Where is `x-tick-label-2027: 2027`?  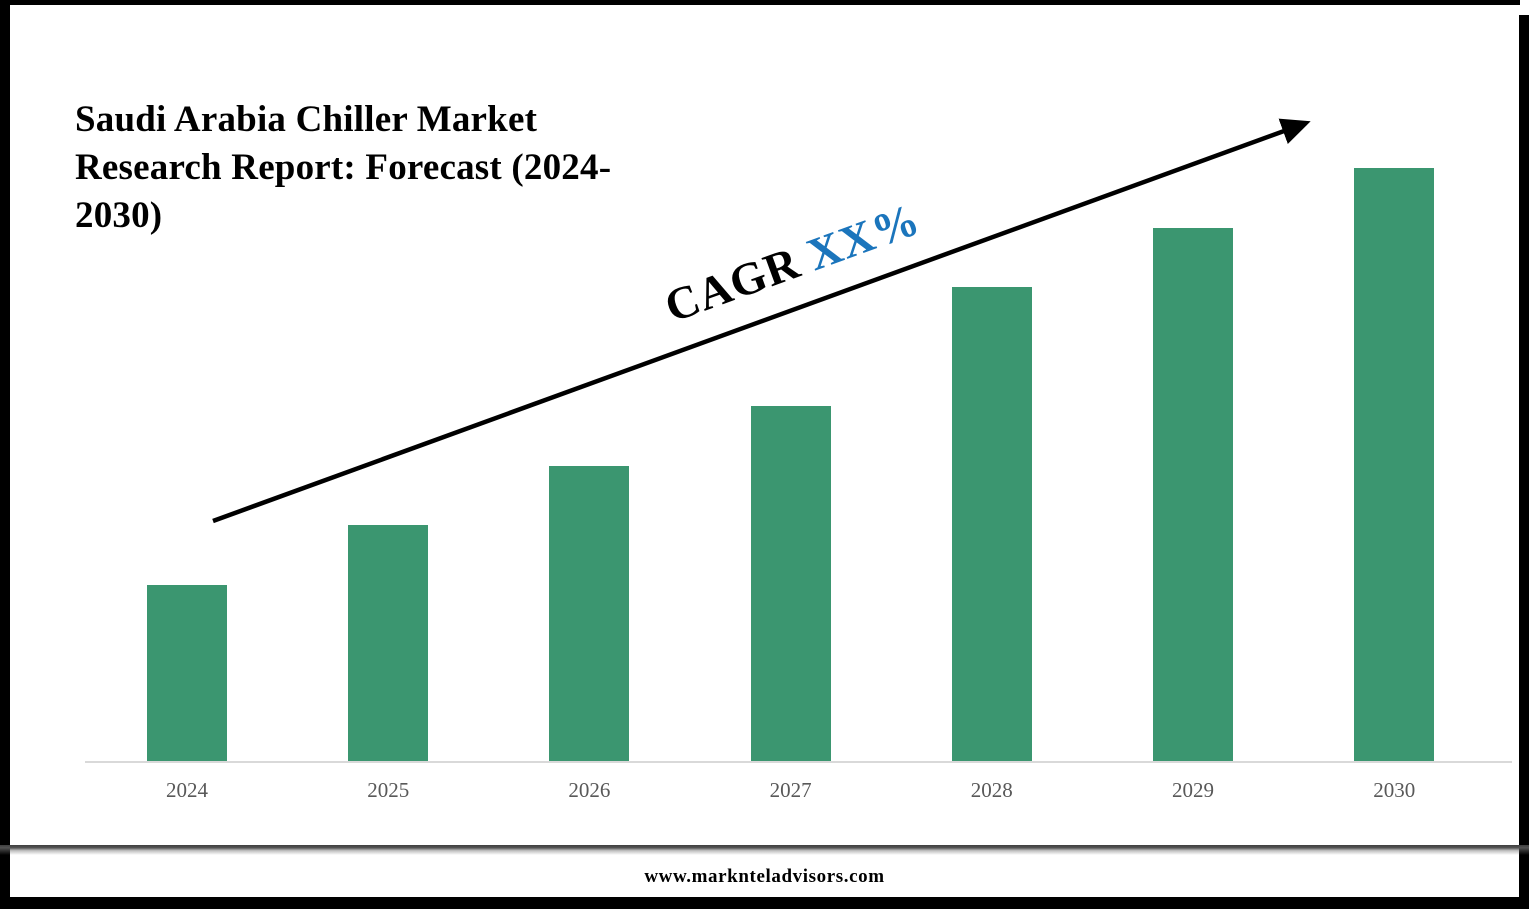
x-tick-label-2027: 2027 is located at coordinates (790, 790).